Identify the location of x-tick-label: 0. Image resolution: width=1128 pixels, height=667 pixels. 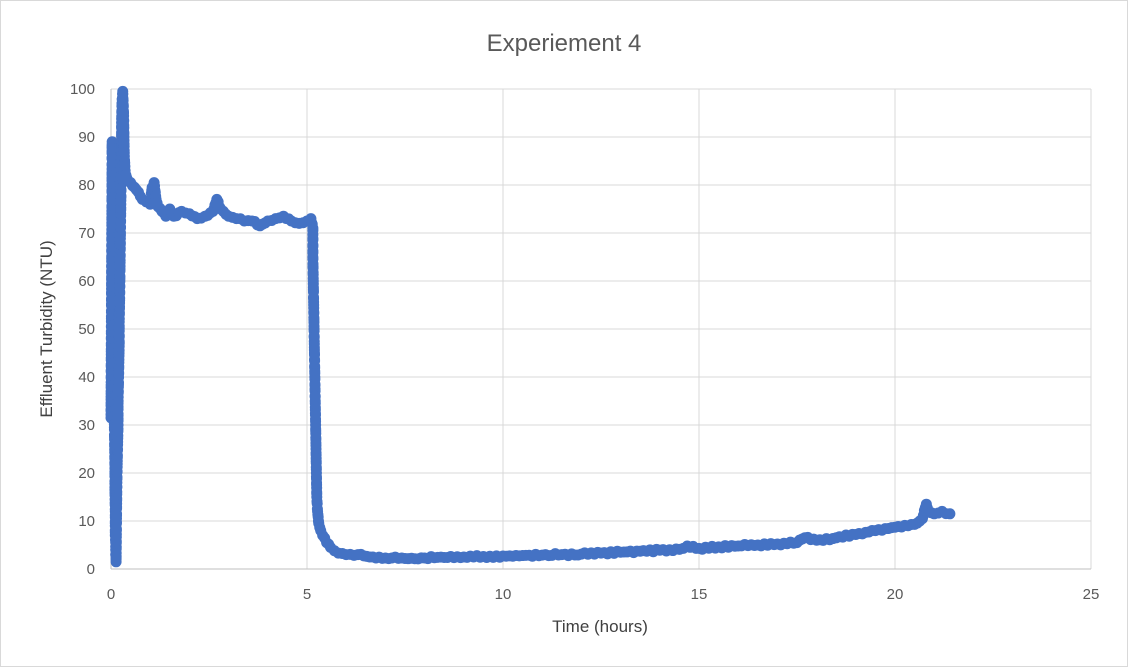
(111, 594).